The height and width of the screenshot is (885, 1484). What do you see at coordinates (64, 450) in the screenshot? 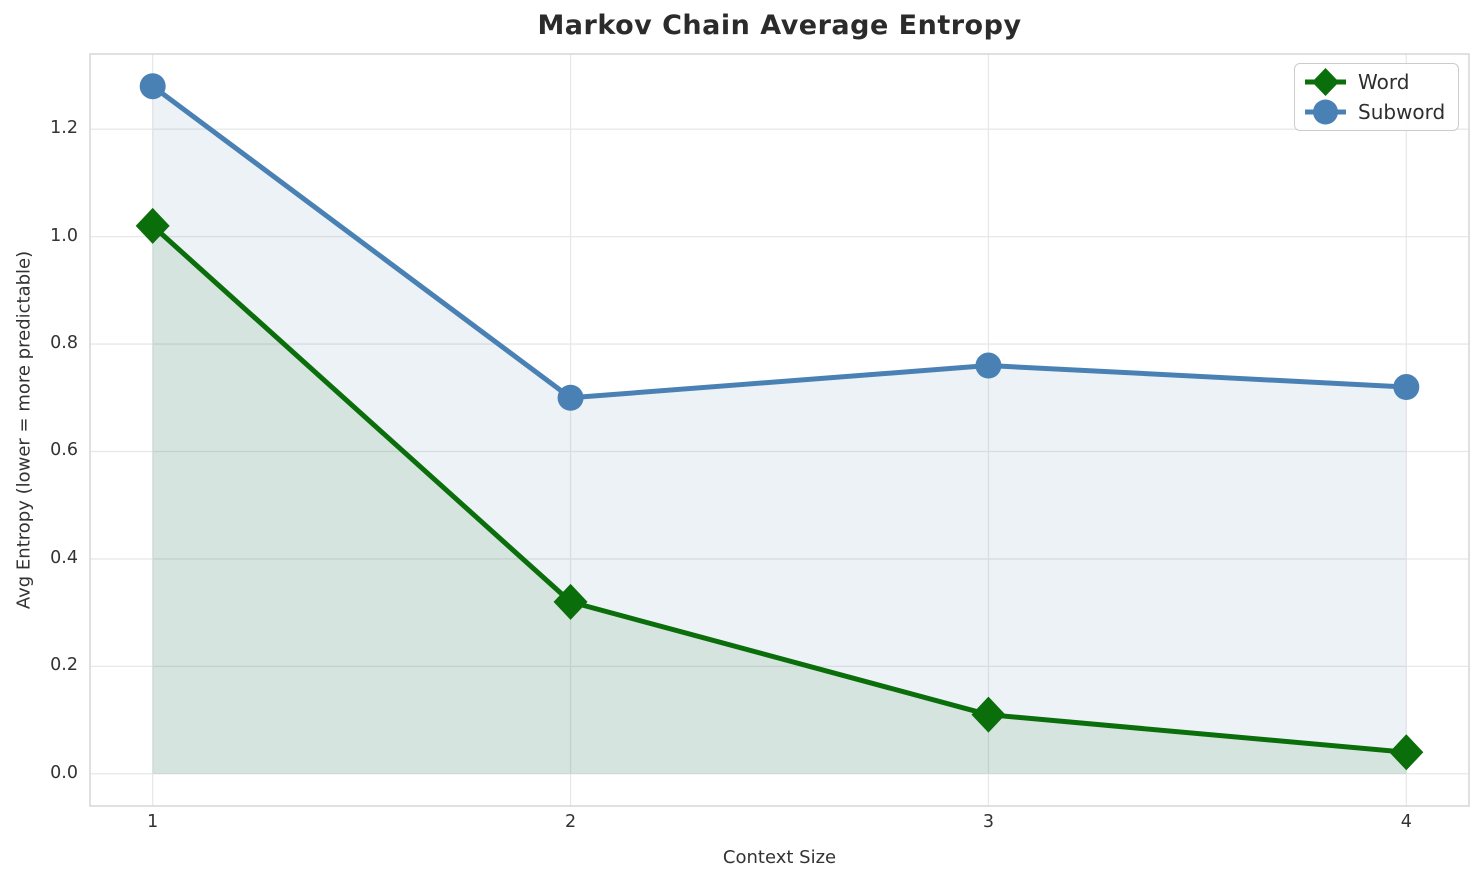
I see `y-tick-label: 0.6` at bounding box center [64, 450].